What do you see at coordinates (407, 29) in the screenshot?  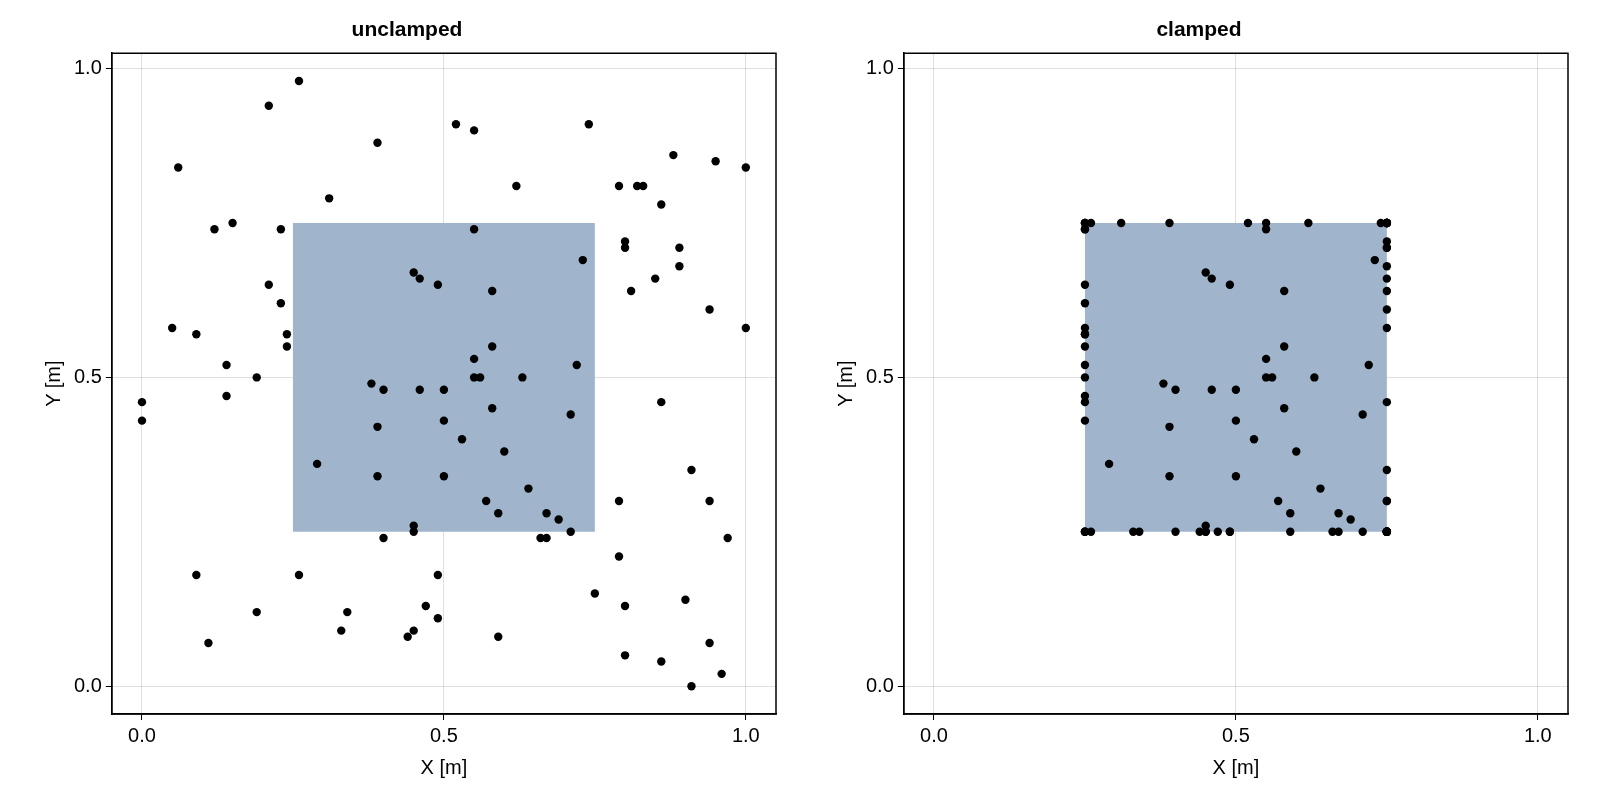 I see `chart-title: unclamped` at bounding box center [407, 29].